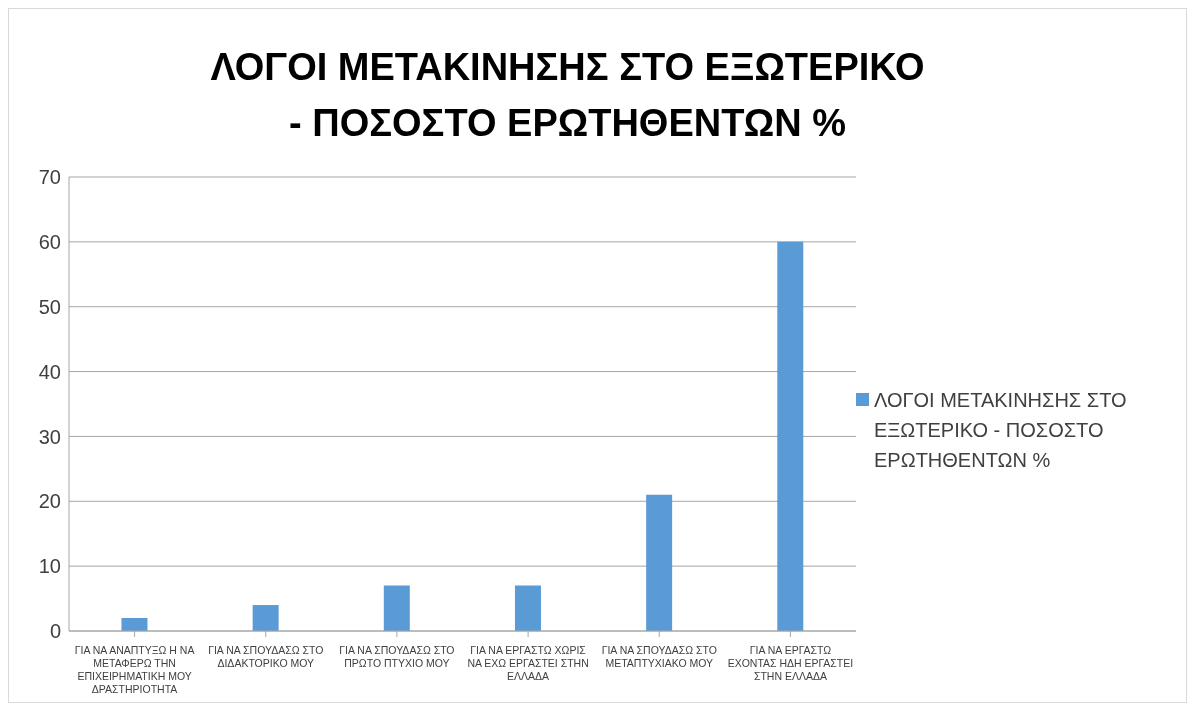 The width and height of the screenshot is (1195, 711). What do you see at coordinates (134, 669) in the screenshot?
I see `x-tick-label: ΓΙΑ ΝΑ ΑΝΑΠΤΥΞΩ Η ΝΑ ΜΕΤΑΦΕΡΩ ΤΗΝ ΕΠΙΧΕΙΡΗΜΑΤΙΚΗ ΜΟΥ ΔΡΑΣΤΗΡΙΟΤΗΤΑ` at bounding box center [134, 669].